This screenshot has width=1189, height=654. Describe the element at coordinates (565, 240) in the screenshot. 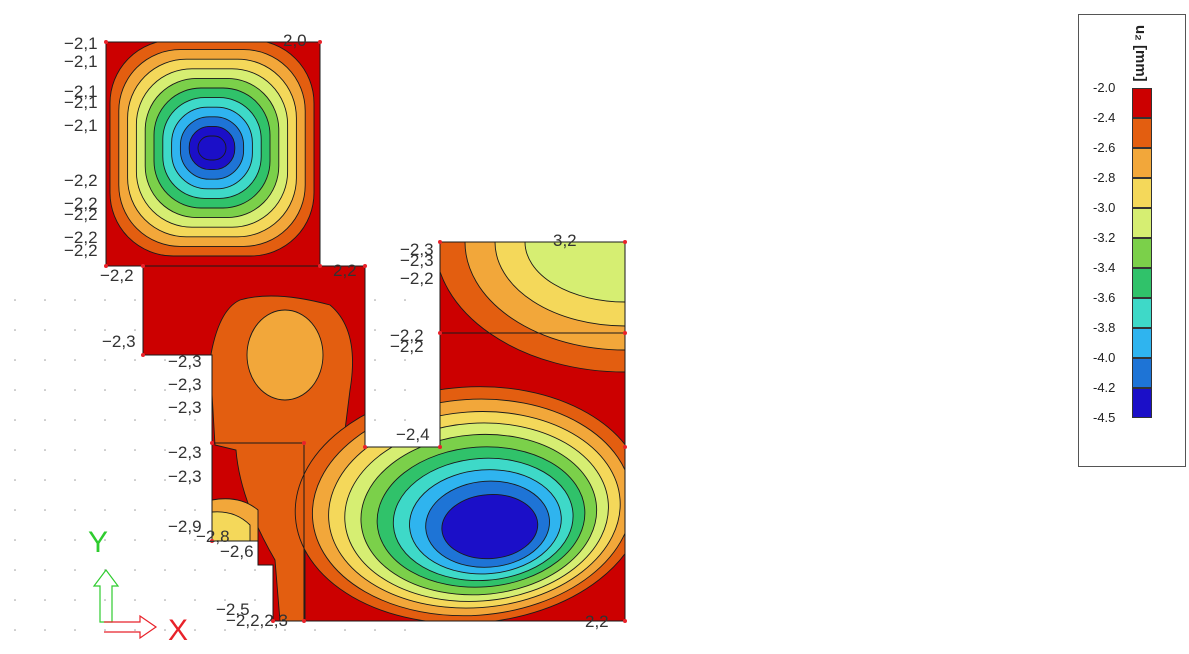

I see `contour-label: 3,2` at that location.